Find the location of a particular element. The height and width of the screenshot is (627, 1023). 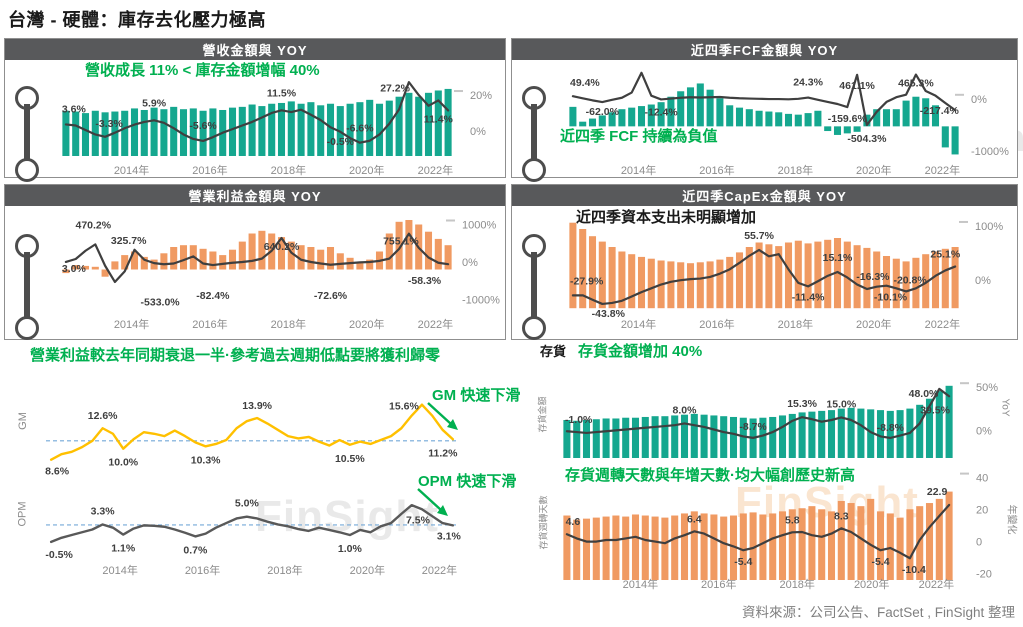

svg-text: 7.5% is located at coordinates (418, 520).